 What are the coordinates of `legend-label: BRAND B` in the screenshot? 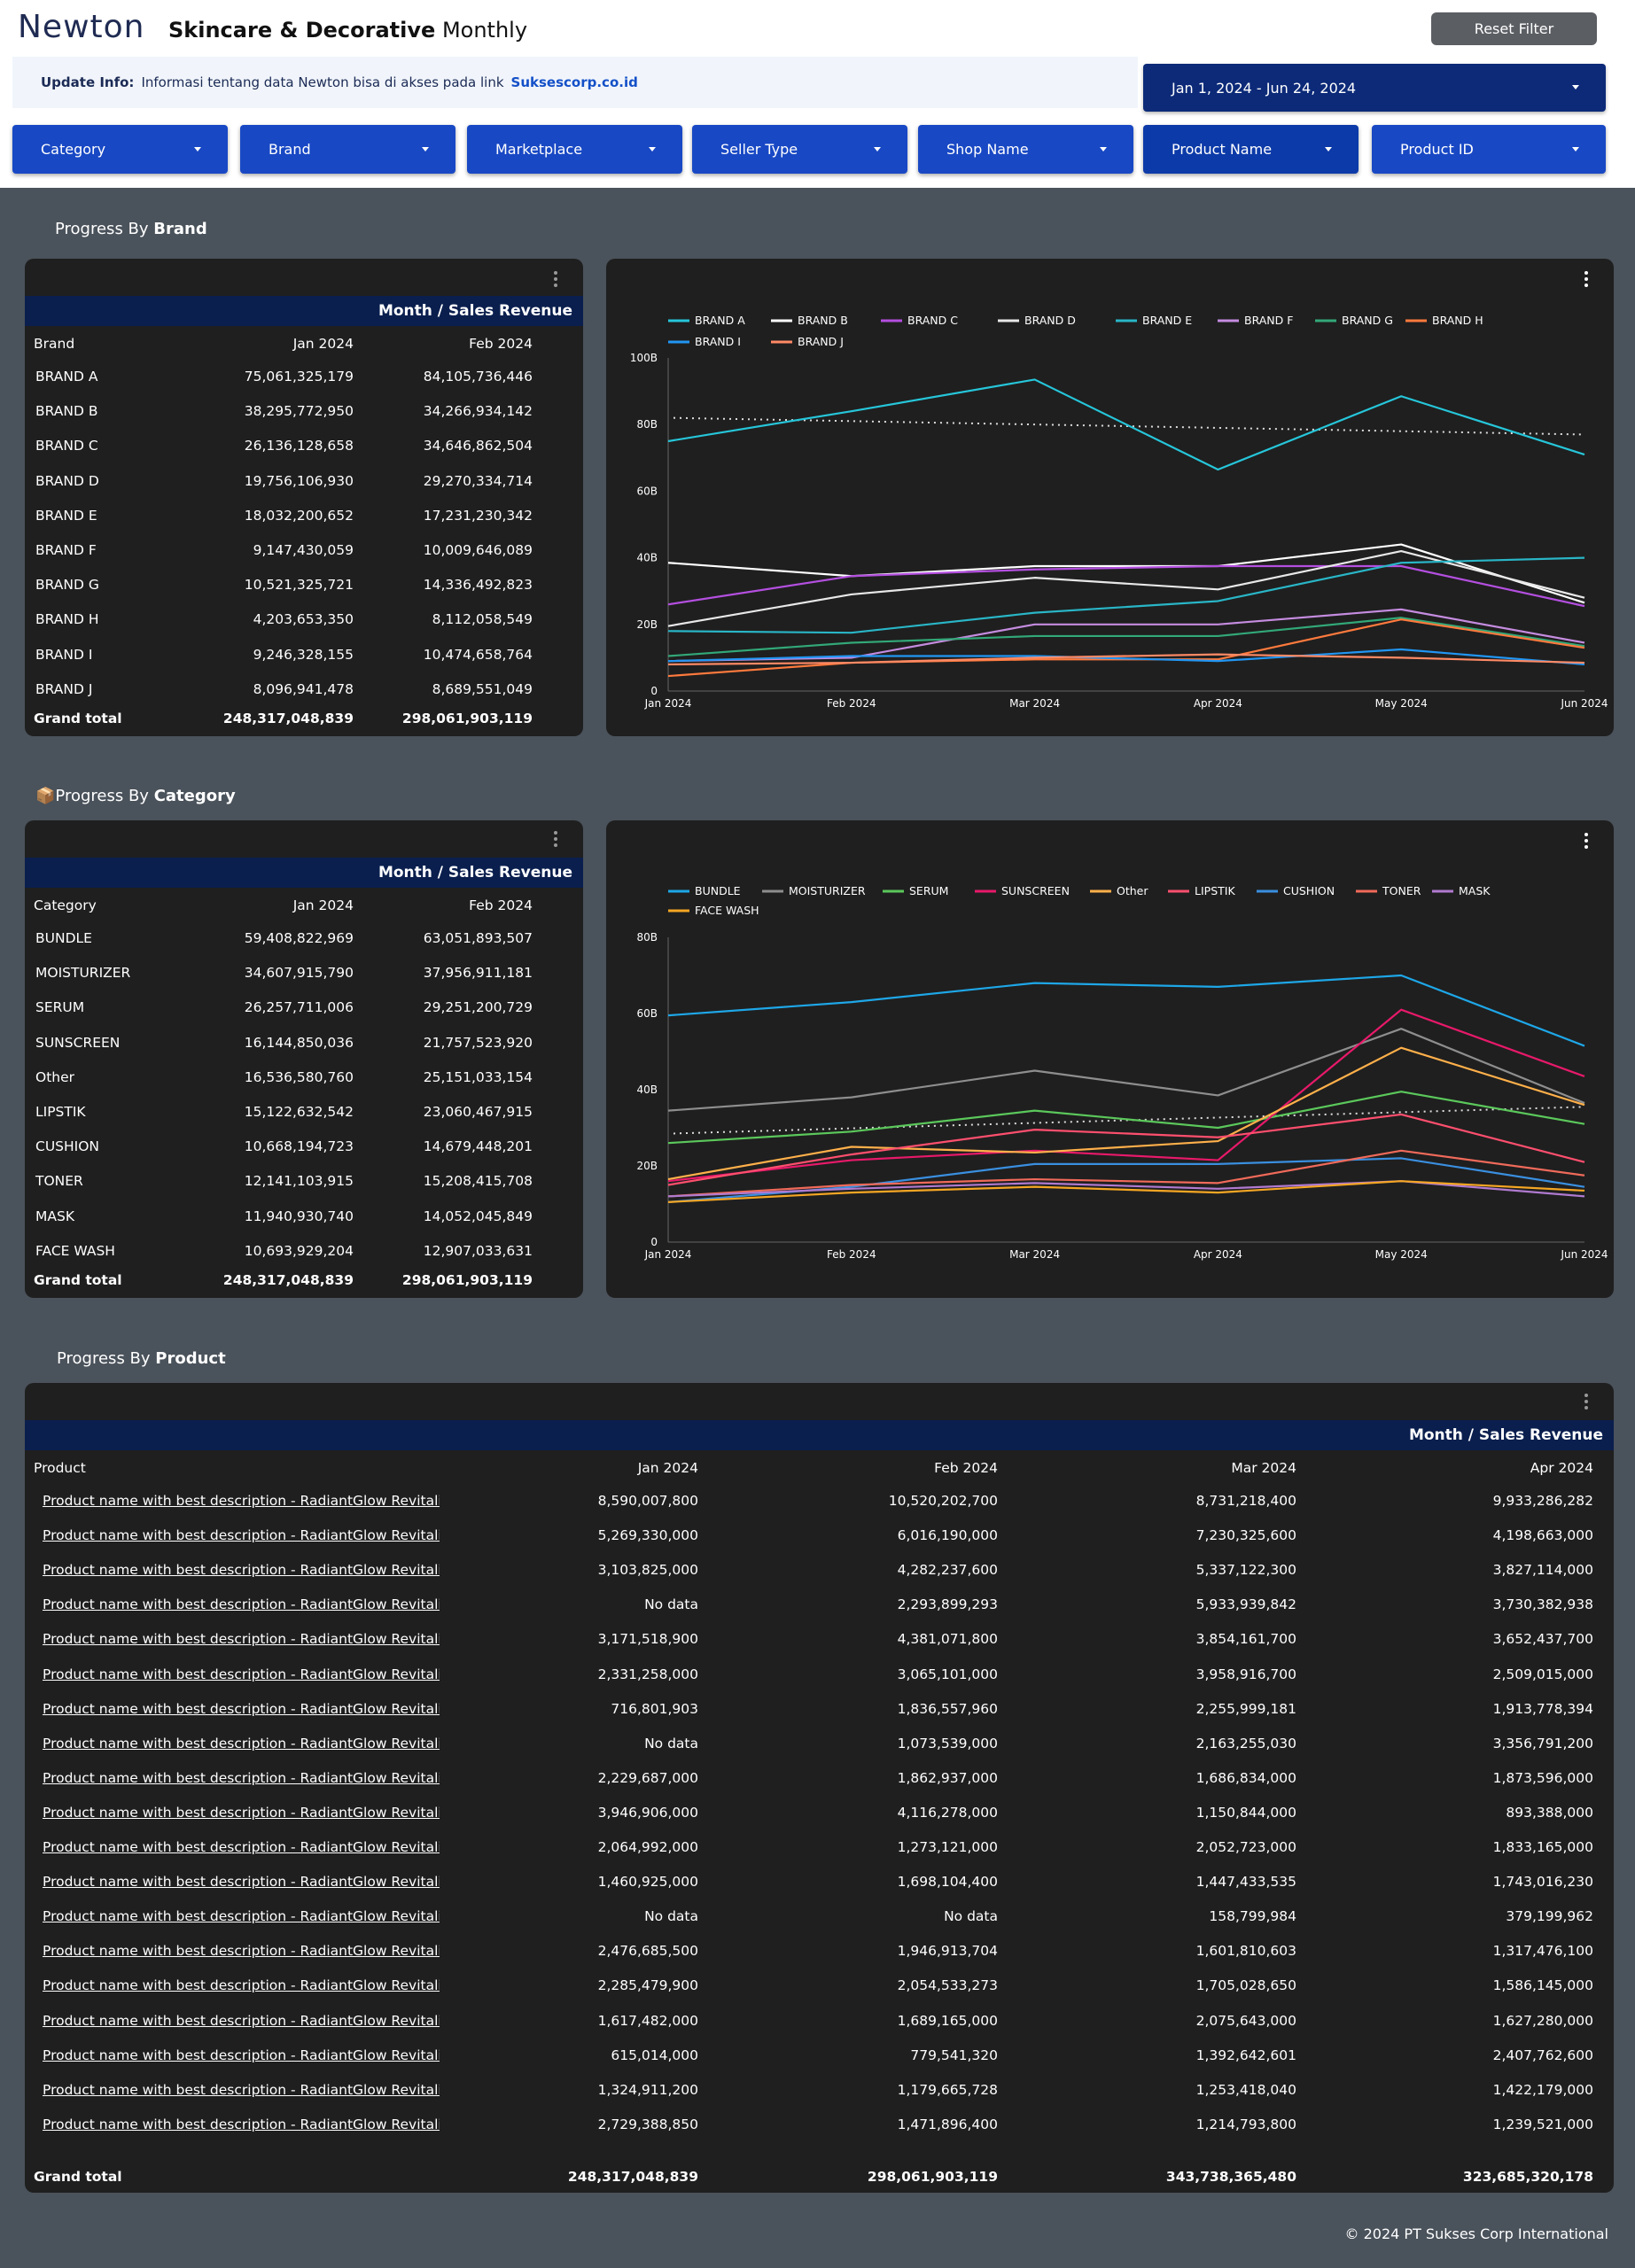 It's located at (823, 320).